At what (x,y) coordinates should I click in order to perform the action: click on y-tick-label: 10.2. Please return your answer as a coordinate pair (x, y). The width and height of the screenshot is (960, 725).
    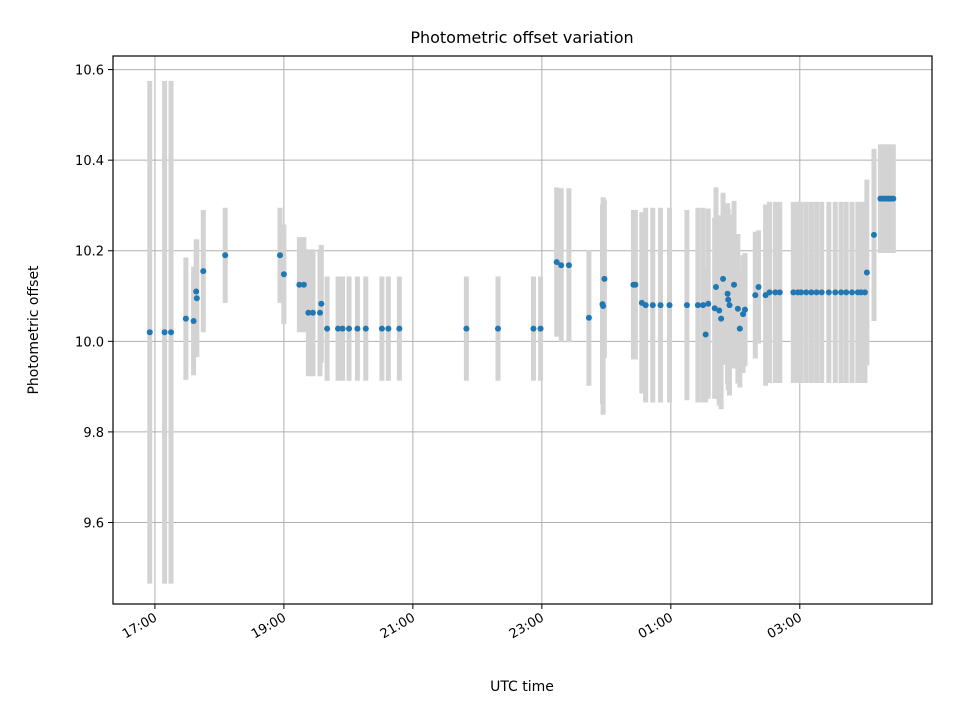
    Looking at the image, I should click on (89, 252).